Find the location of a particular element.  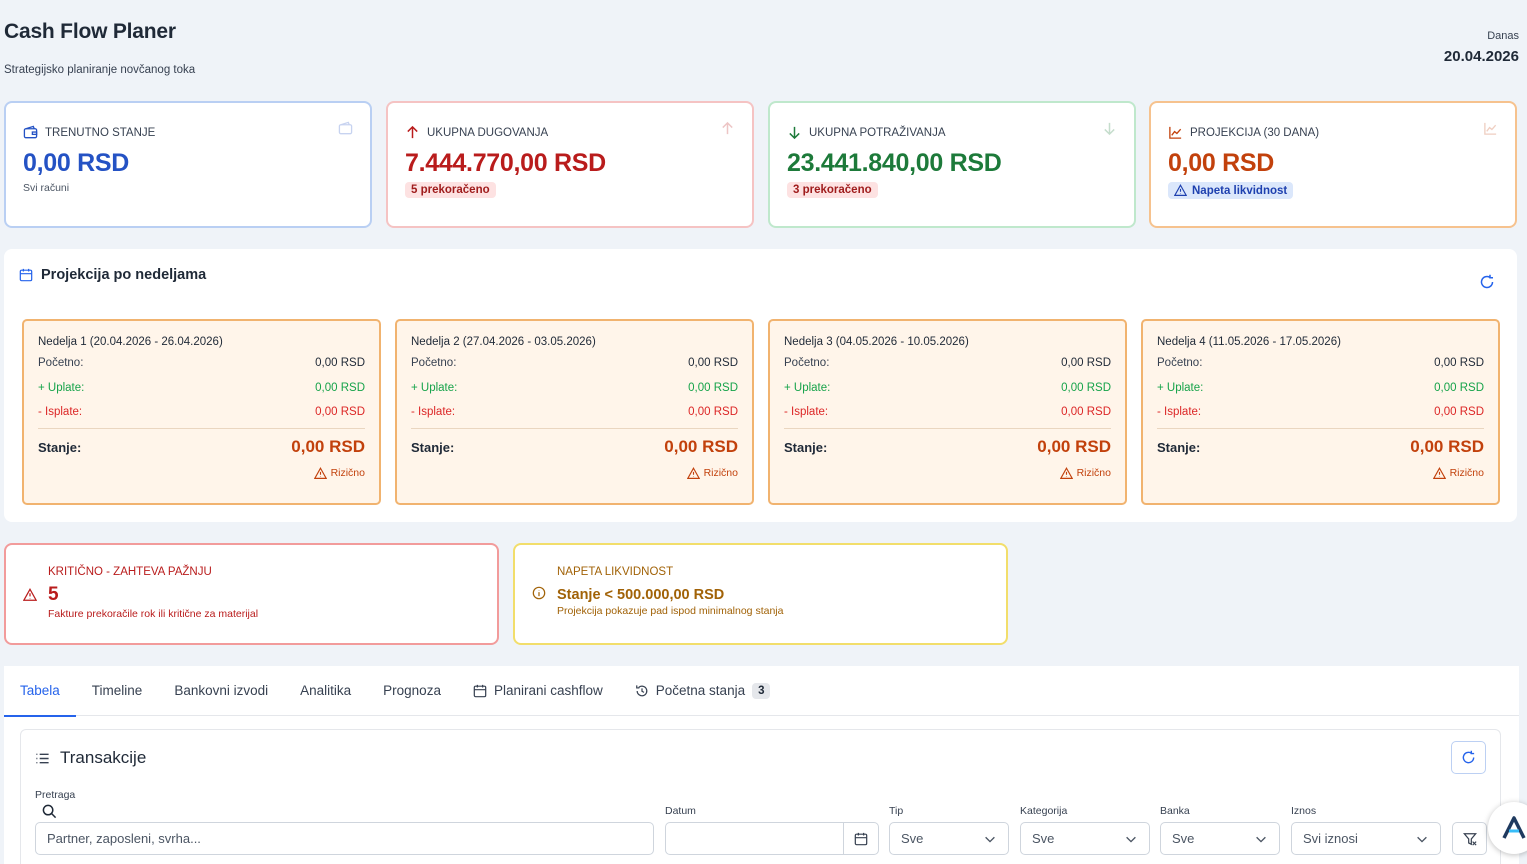

type-value: Sve is located at coordinates (912, 838).